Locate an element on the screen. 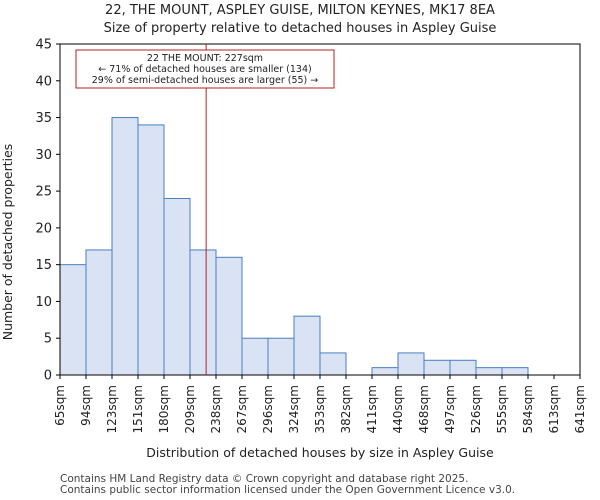 The width and height of the screenshot is (600, 500). x-tick-label: 411sqm is located at coordinates (372, 409).